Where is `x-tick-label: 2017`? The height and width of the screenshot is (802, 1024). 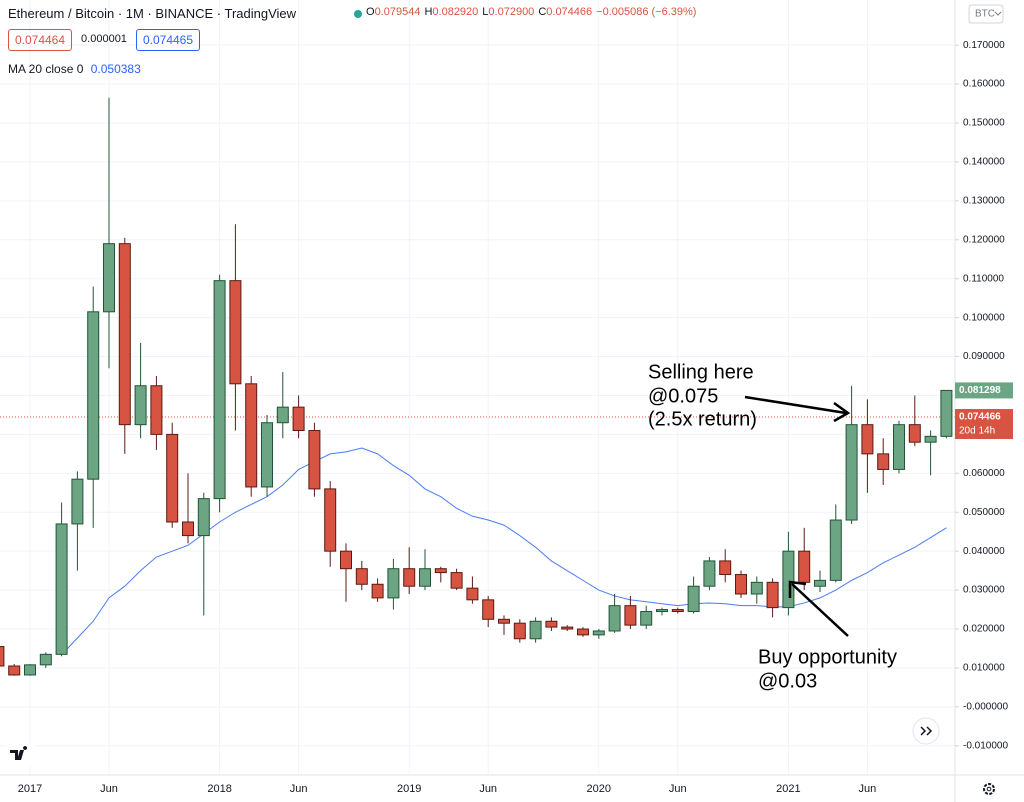
x-tick-label: 2017 is located at coordinates (30, 789).